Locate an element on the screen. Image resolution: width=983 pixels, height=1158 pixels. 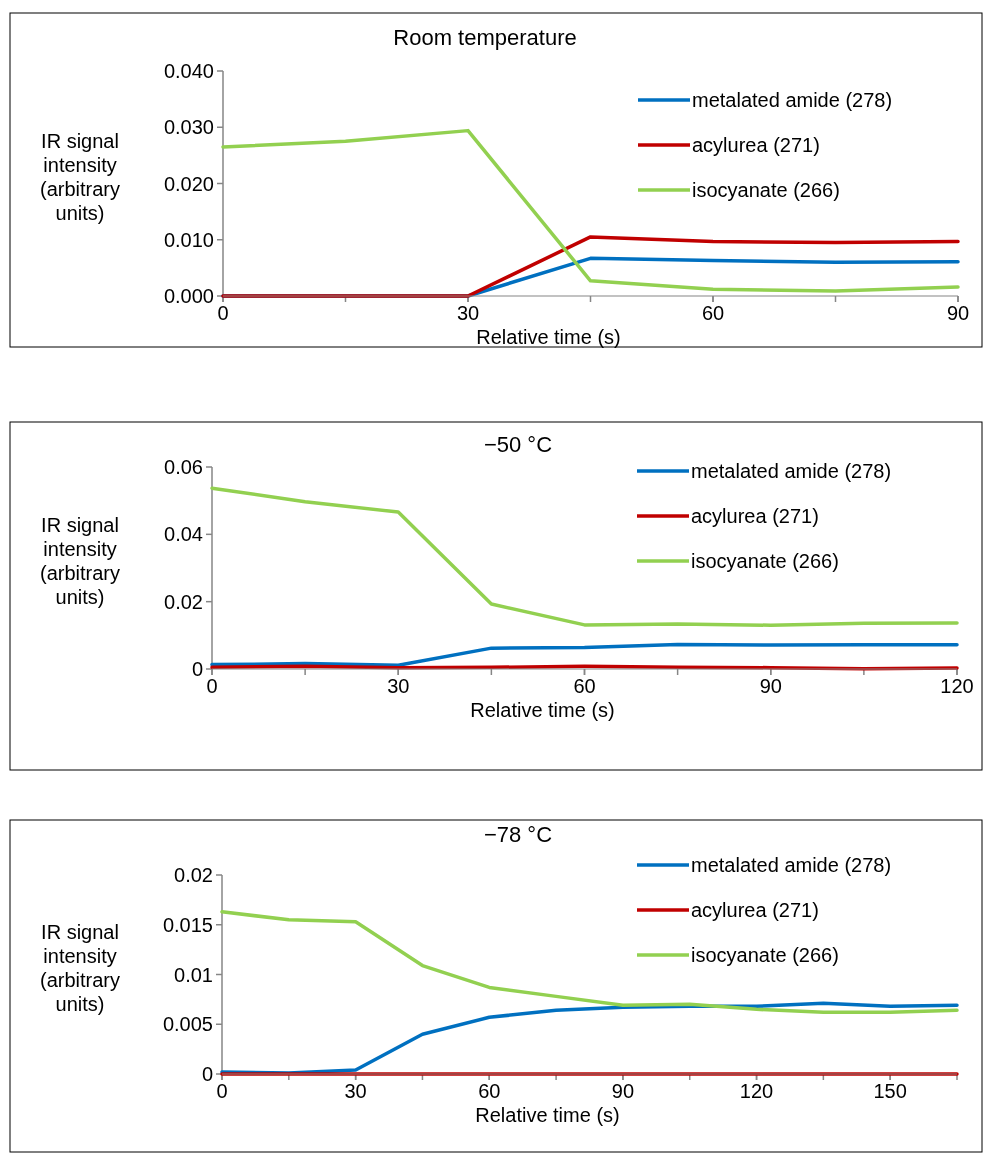
y-tick-label: 0.000 is located at coordinates (188, 296).